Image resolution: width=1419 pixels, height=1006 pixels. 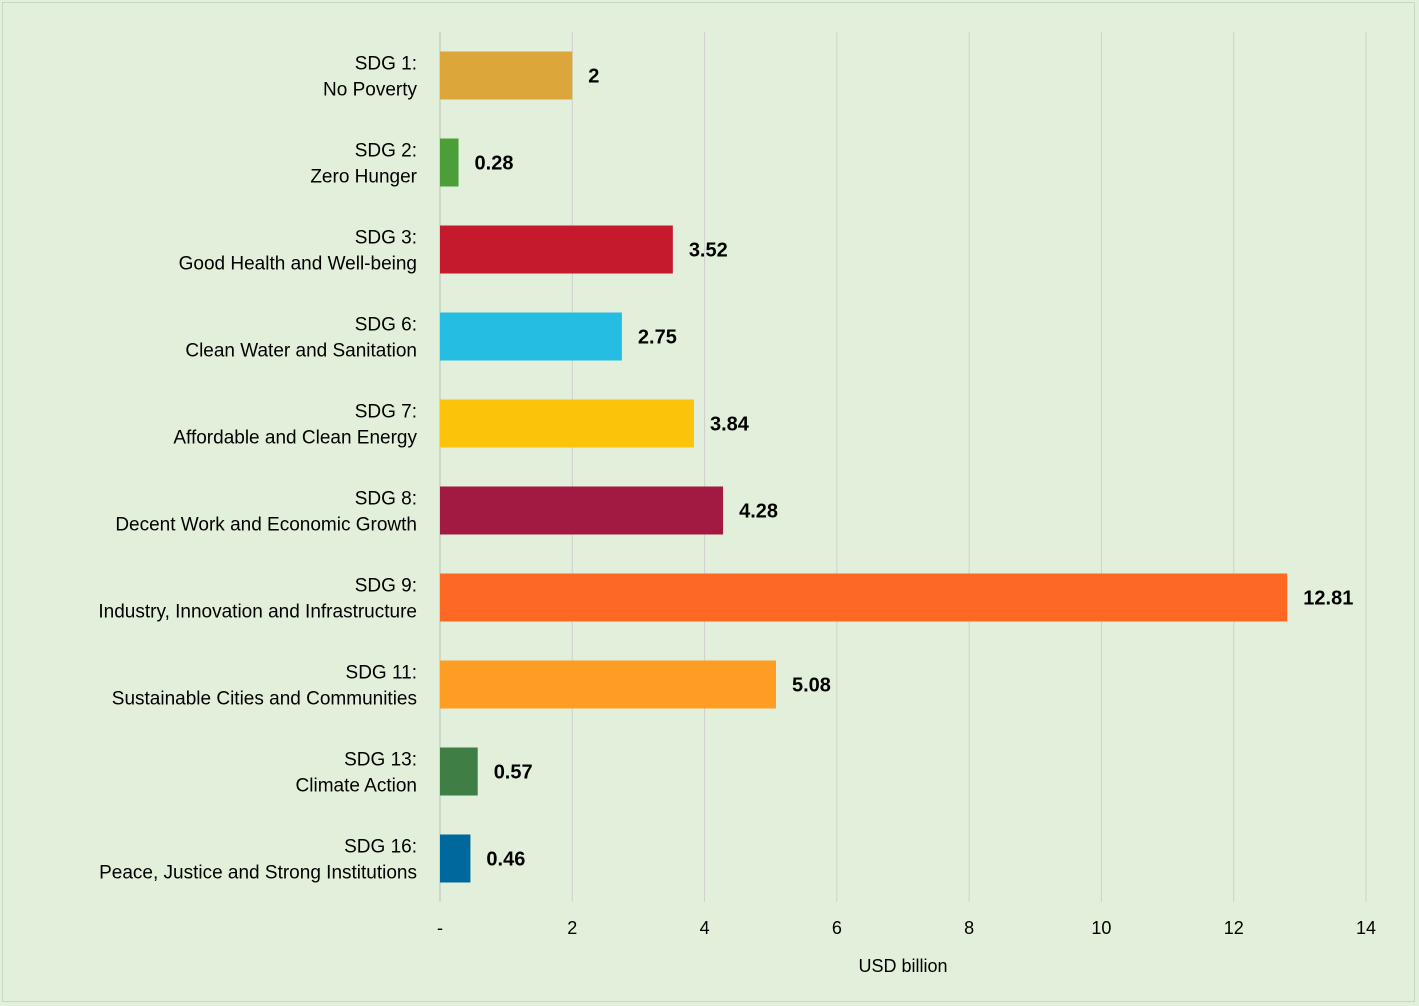 I want to click on category-label-name: Good Health and Well-being, so click(x=298, y=264).